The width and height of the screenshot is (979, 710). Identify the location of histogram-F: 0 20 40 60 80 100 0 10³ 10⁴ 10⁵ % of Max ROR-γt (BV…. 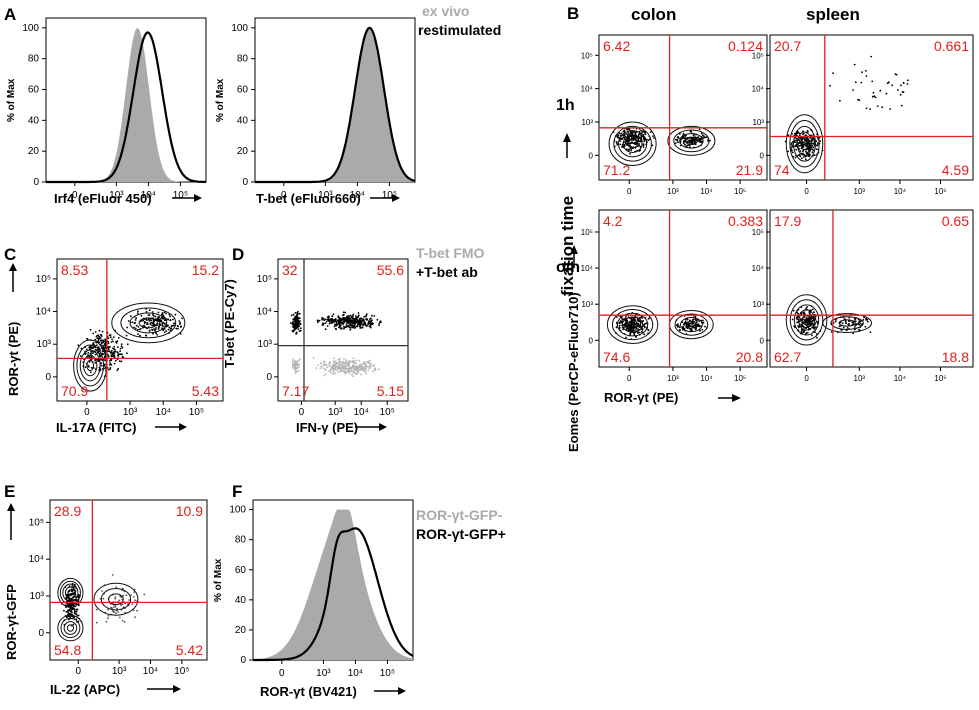
(313, 599).